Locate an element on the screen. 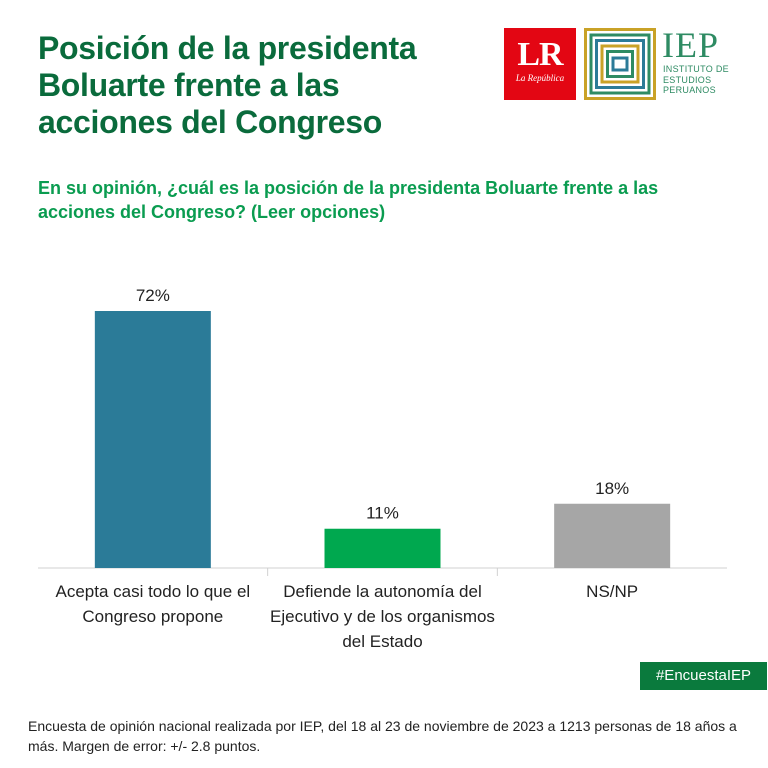 The height and width of the screenshot is (768, 768). hashtag-badge: #EncuestaIEP is located at coordinates (703, 676).